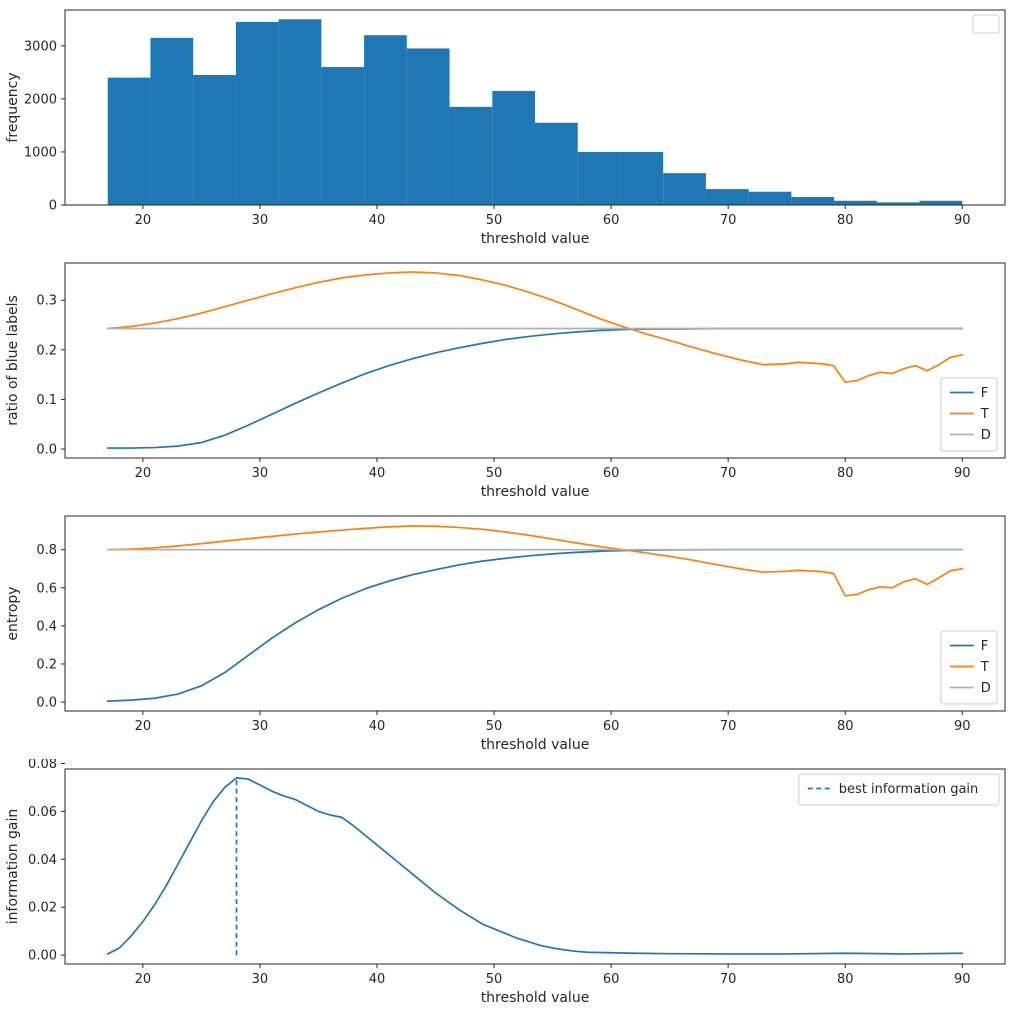 This screenshot has height=1013, width=1012. I want to click on svg-text: 0.04, so click(42, 860).